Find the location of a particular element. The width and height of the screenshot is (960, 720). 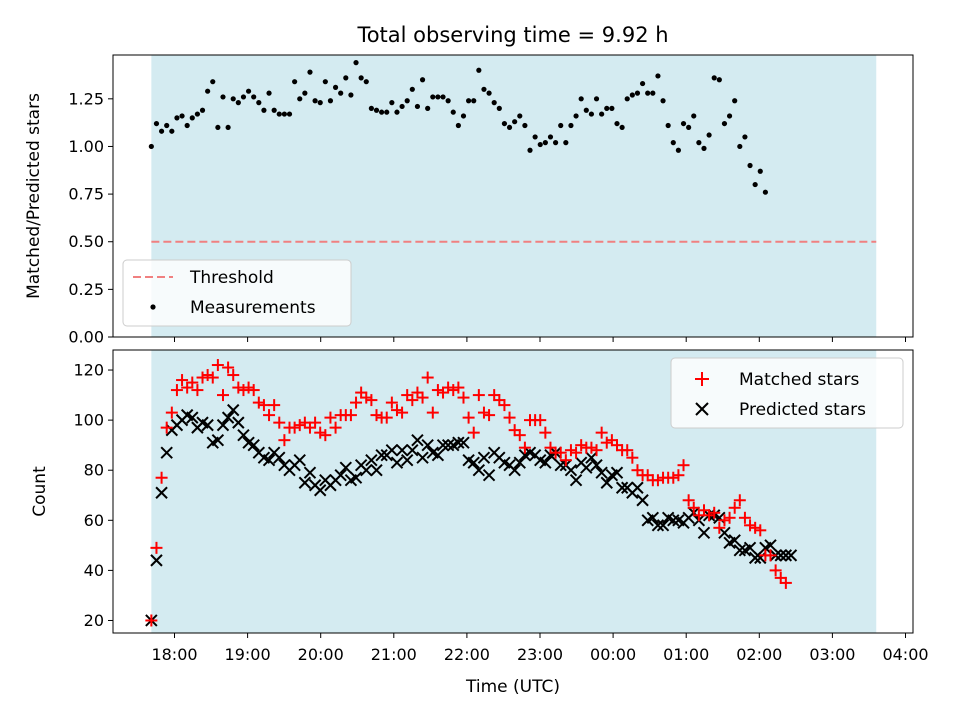

ratio-y-tick-label: 1.25 is located at coordinates (86, 98).